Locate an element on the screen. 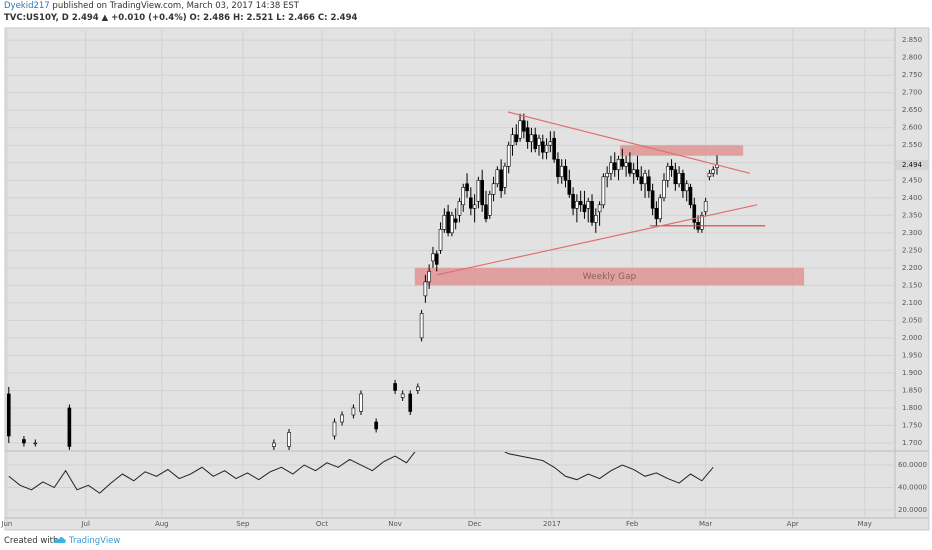 The height and width of the screenshot is (550, 932). y2-tick-label: 20.0000 is located at coordinates (912, 510).